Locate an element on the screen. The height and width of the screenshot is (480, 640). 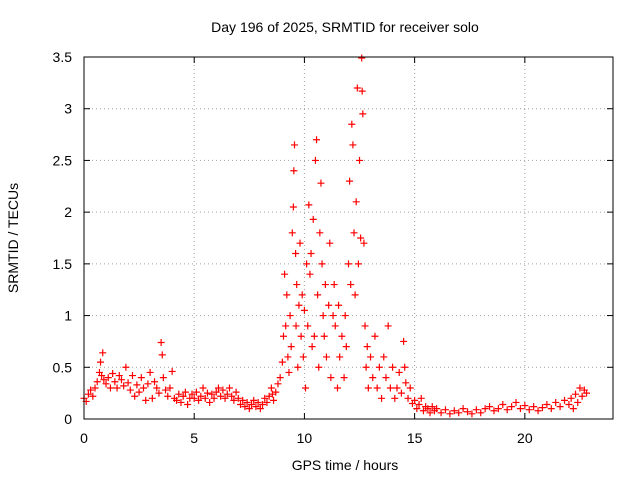
y-tick-label: 2.5 is located at coordinates (63, 160).